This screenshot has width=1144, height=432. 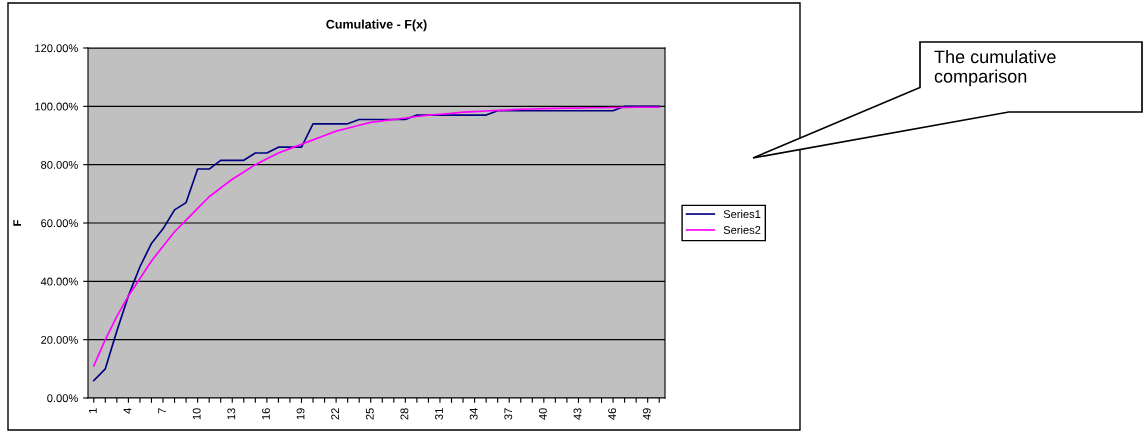 What do you see at coordinates (404, 414) in the screenshot?
I see `x-tick-label: 28` at bounding box center [404, 414].